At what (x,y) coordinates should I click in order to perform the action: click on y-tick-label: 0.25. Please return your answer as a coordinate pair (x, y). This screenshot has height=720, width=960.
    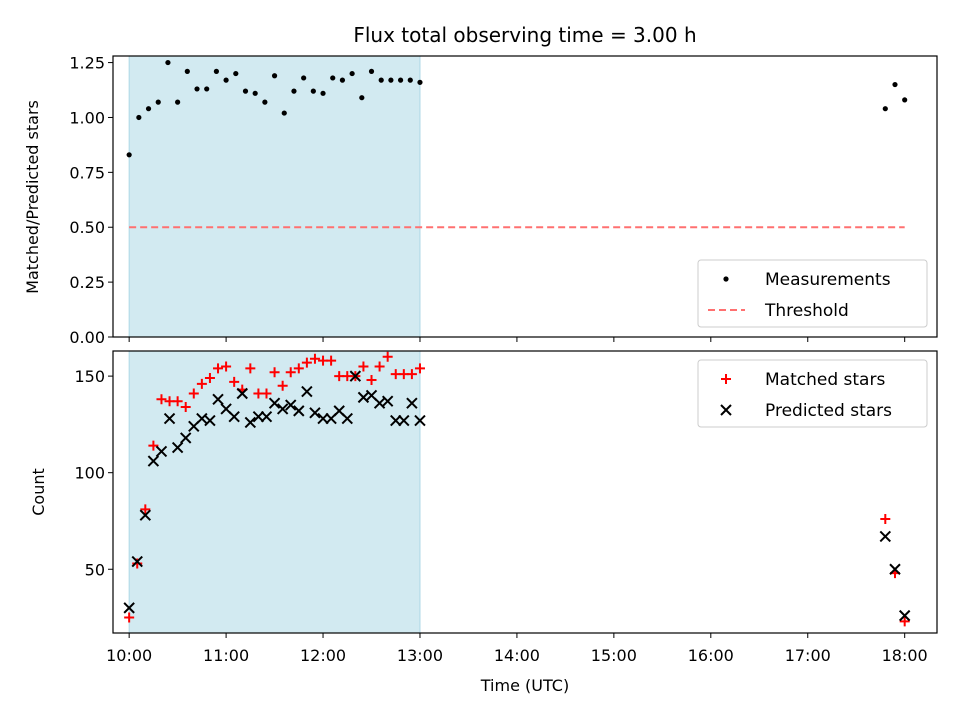
    Looking at the image, I should click on (87, 282).